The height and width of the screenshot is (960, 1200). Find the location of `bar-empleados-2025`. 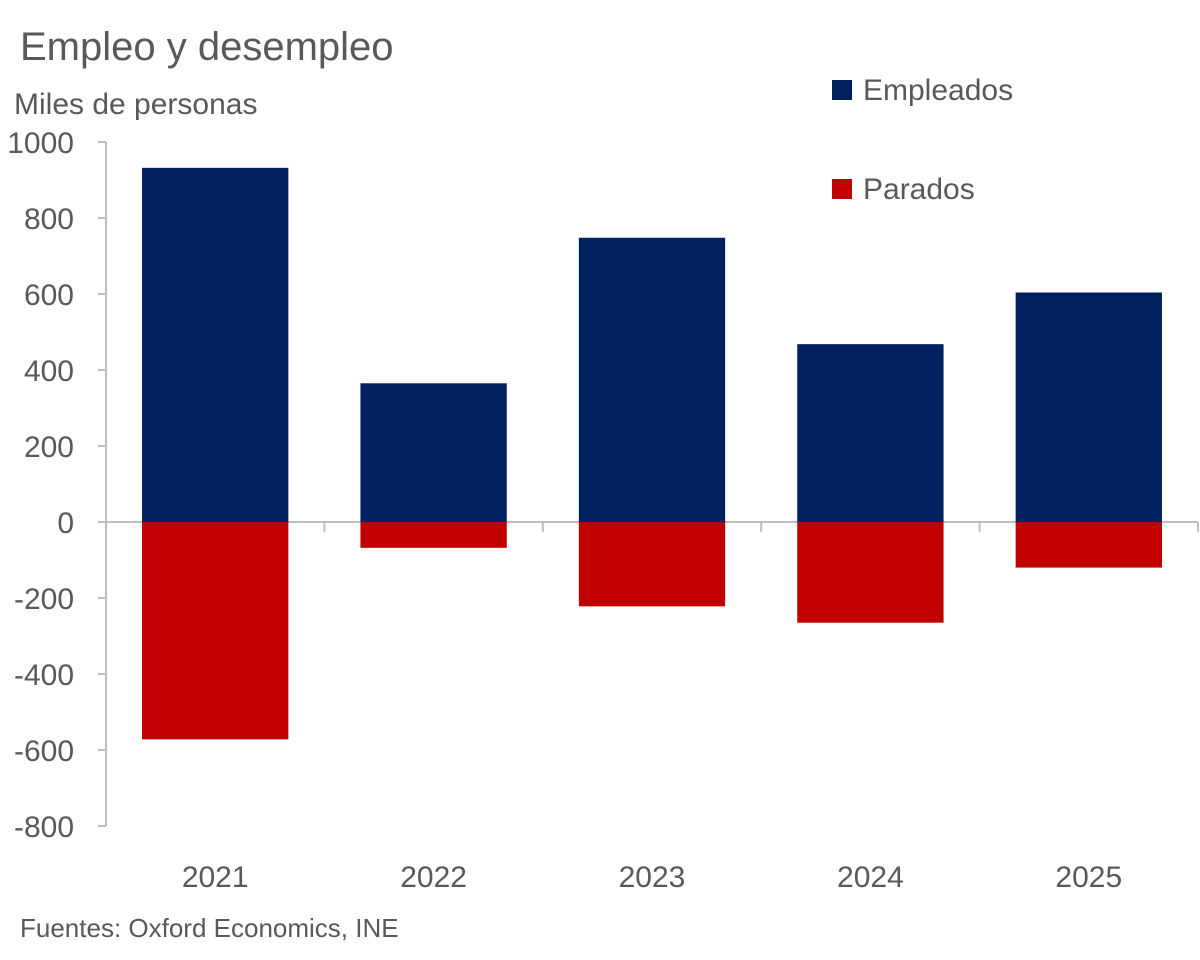

bar-empleados-2025 is located at coordinates (1088, 407).